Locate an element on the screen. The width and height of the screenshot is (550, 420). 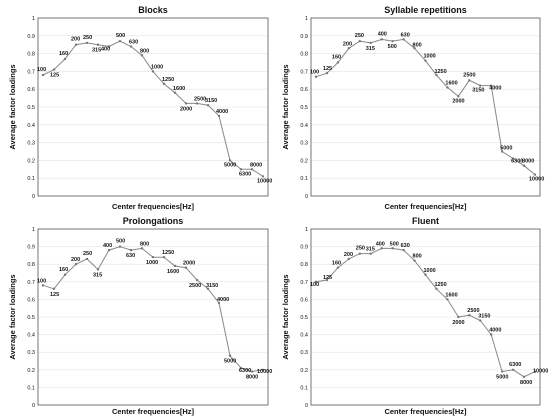
point-label: 8000 is located at coordinates (252, 378).